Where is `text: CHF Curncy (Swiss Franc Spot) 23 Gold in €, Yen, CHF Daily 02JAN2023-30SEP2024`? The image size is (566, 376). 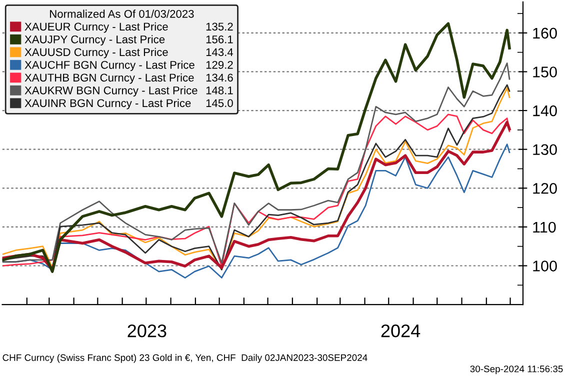 text: CHF Curncy (Swiss Franc Spot) 23 Gold in €, Yen, CHF Daily 02JAN2023-30SEP2024 is located at coordinates (185, 358).